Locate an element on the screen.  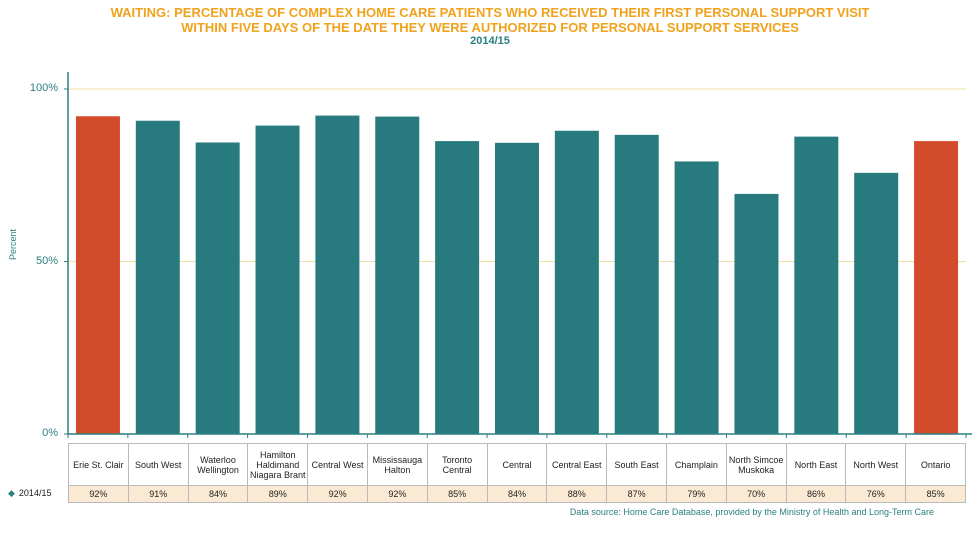
y-tick-label-100: 100% is located at coordinates (43, 88).